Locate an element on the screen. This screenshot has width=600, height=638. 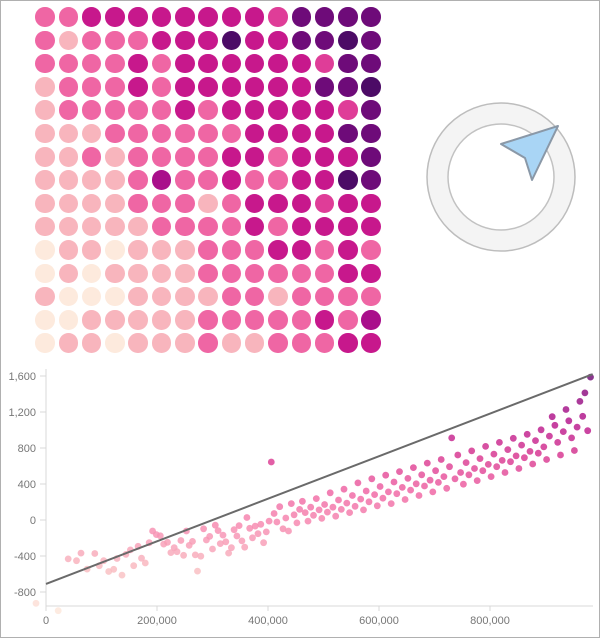
y-tick-label: 1,600 is located at coordinates (22, 377).